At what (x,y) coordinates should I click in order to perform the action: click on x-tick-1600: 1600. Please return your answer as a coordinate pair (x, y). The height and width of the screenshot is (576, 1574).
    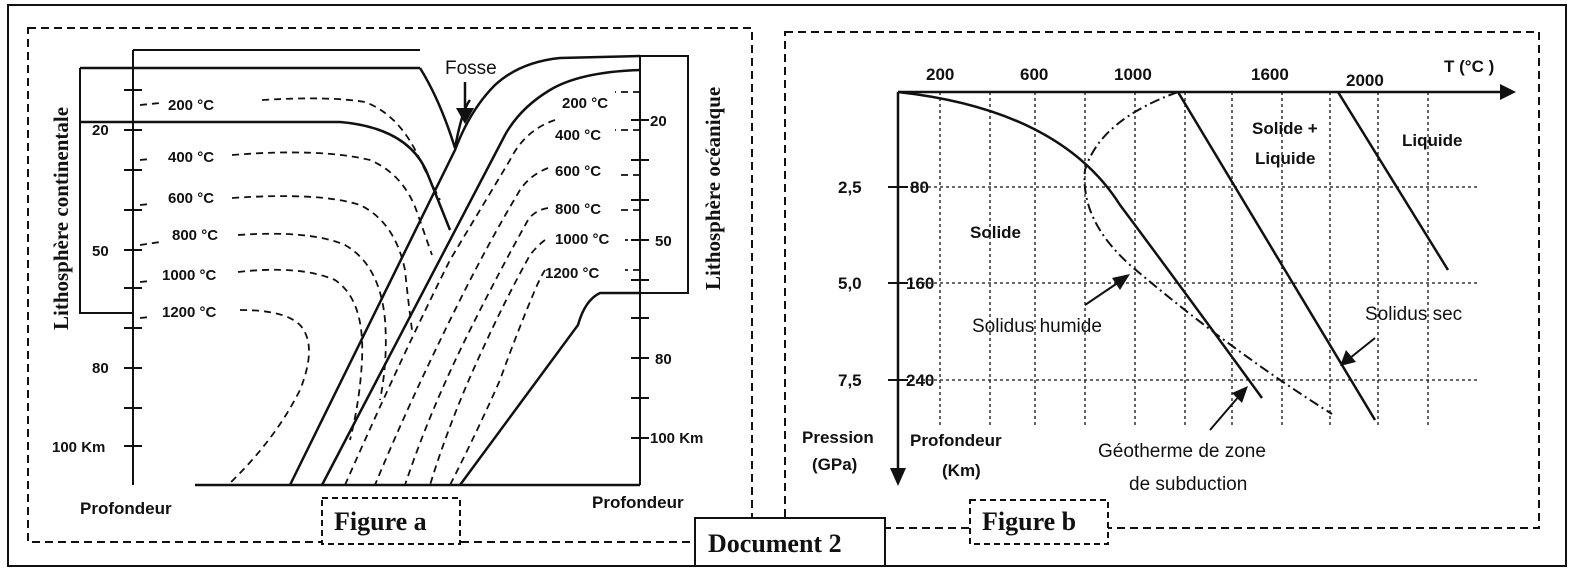
    Looking at the image, I should click on (1270, 74).